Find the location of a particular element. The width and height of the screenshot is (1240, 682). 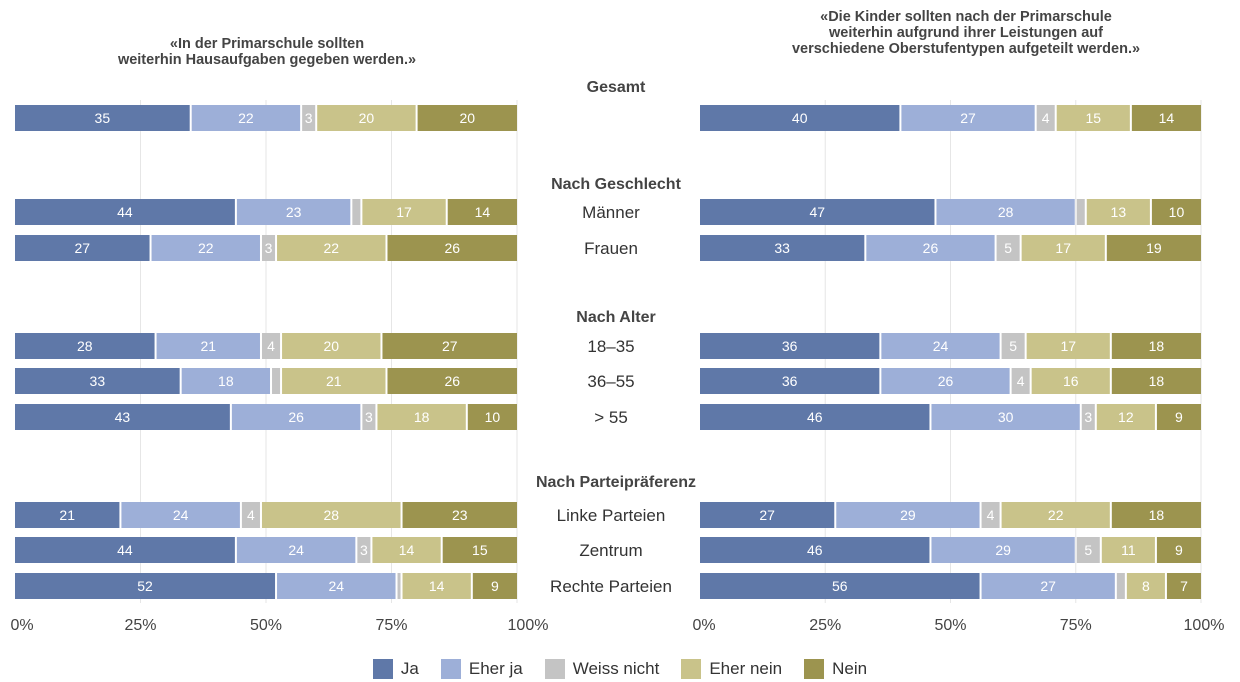

legend-item-eher-nein: Eher nein is located at coordinates (731, 669).